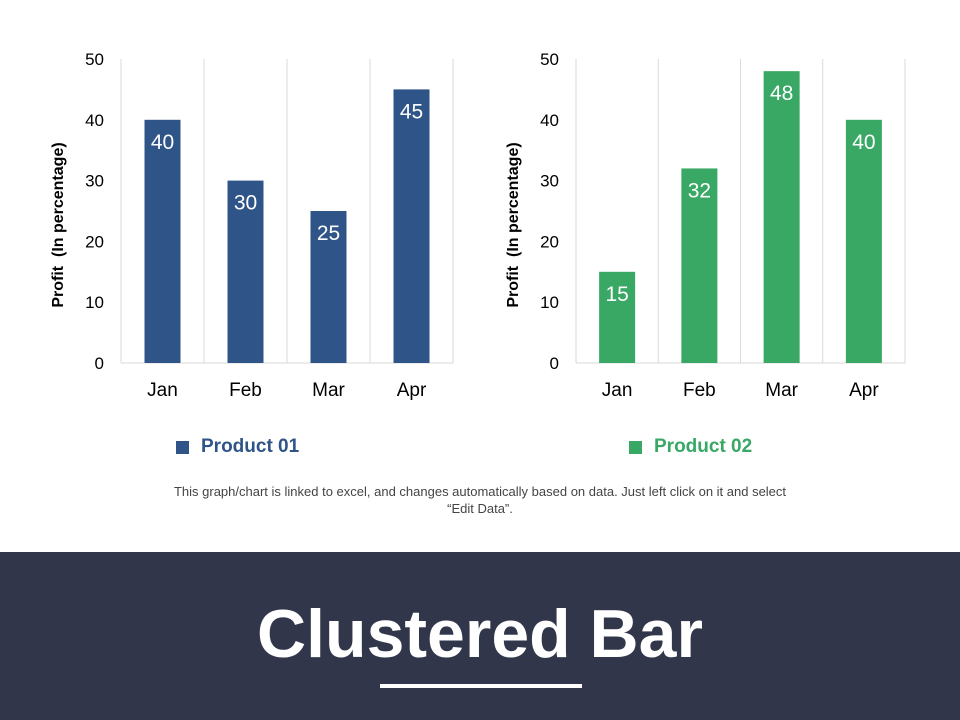  Describe the element at coordinates (162, 142) in the screenshot. I see `chart1-data-label: 40` at that location.